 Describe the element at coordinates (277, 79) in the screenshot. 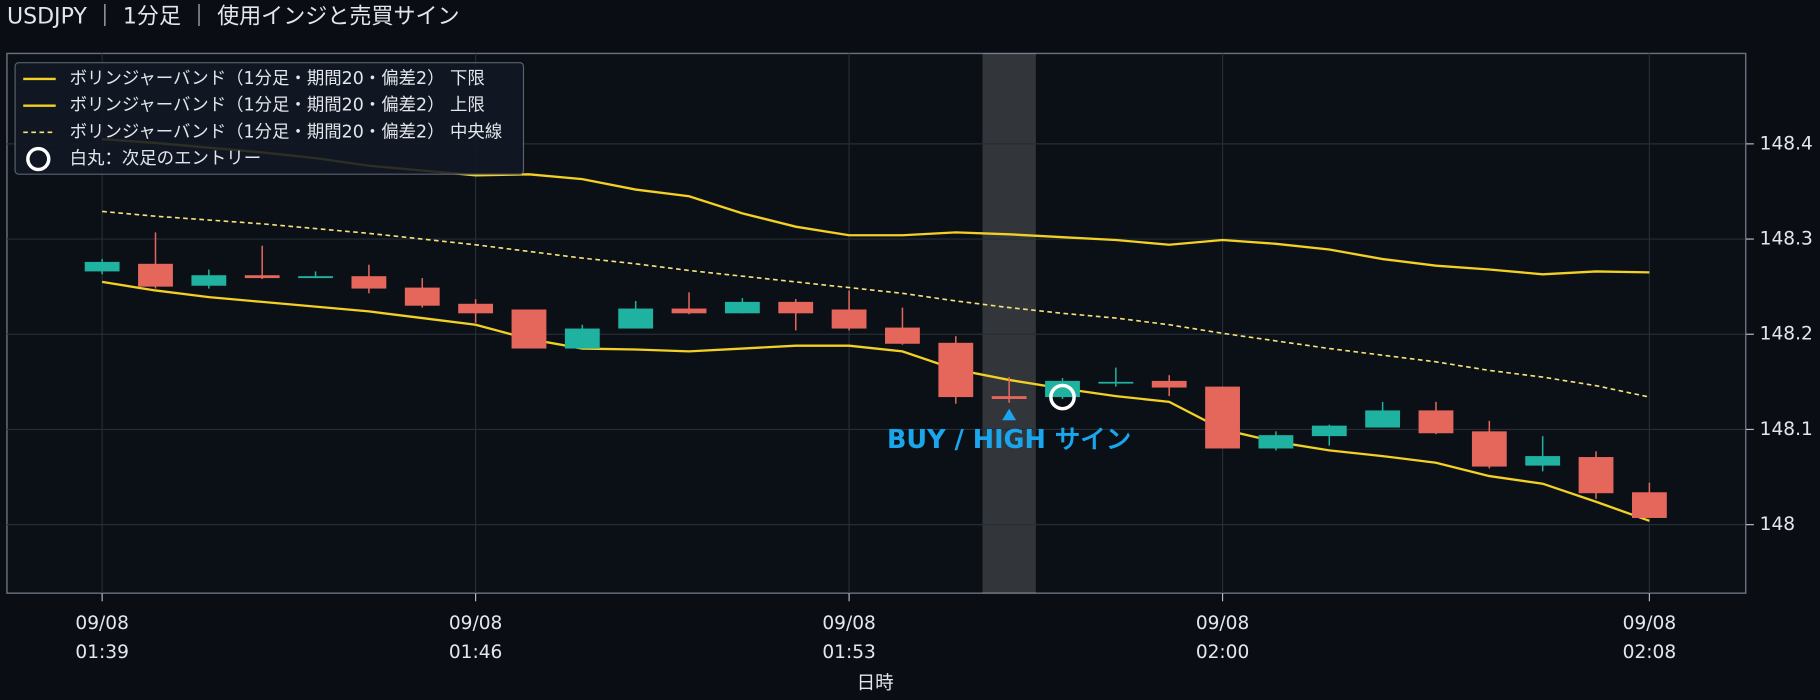

I see `legend-label: ボリンジャーバンド（1分足・期間20・偏差2） 下限` at that location.